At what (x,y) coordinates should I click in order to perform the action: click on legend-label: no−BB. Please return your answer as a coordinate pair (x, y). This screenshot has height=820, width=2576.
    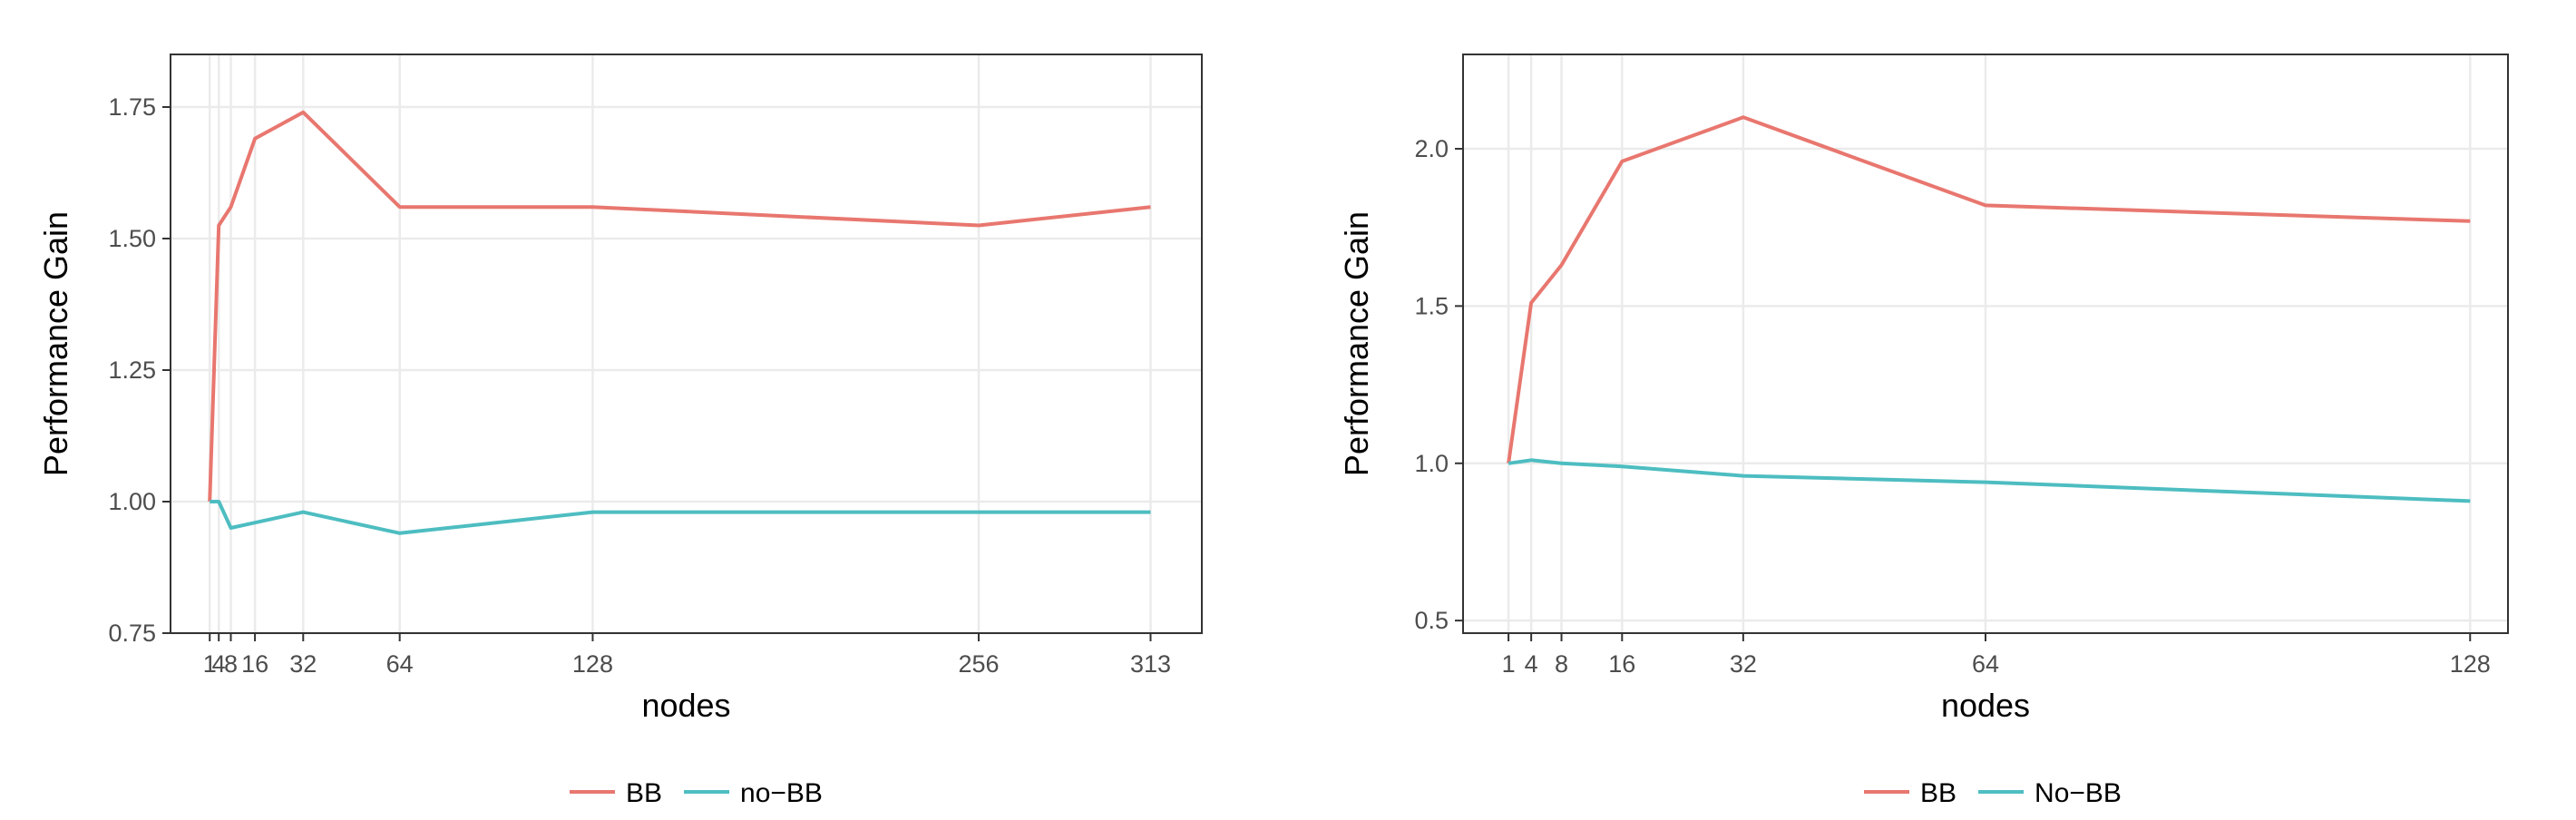
    Looking at the image, I should click on (781, 793).